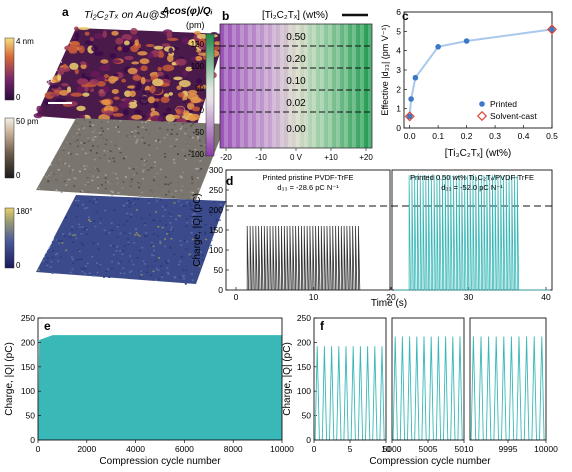  Describe the element at coordinates (86, 449) in the screenshot. I see `panel-e-xtick-label: 2000` at that location.